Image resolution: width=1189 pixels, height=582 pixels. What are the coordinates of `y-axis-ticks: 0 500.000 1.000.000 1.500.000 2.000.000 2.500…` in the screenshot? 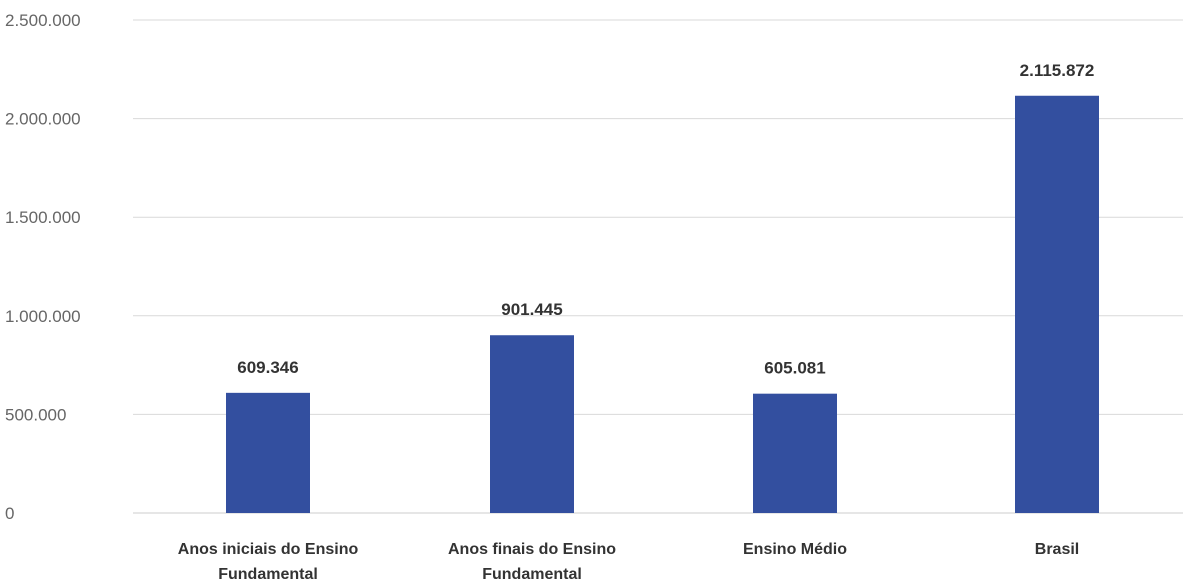 It's located at (43, 267).